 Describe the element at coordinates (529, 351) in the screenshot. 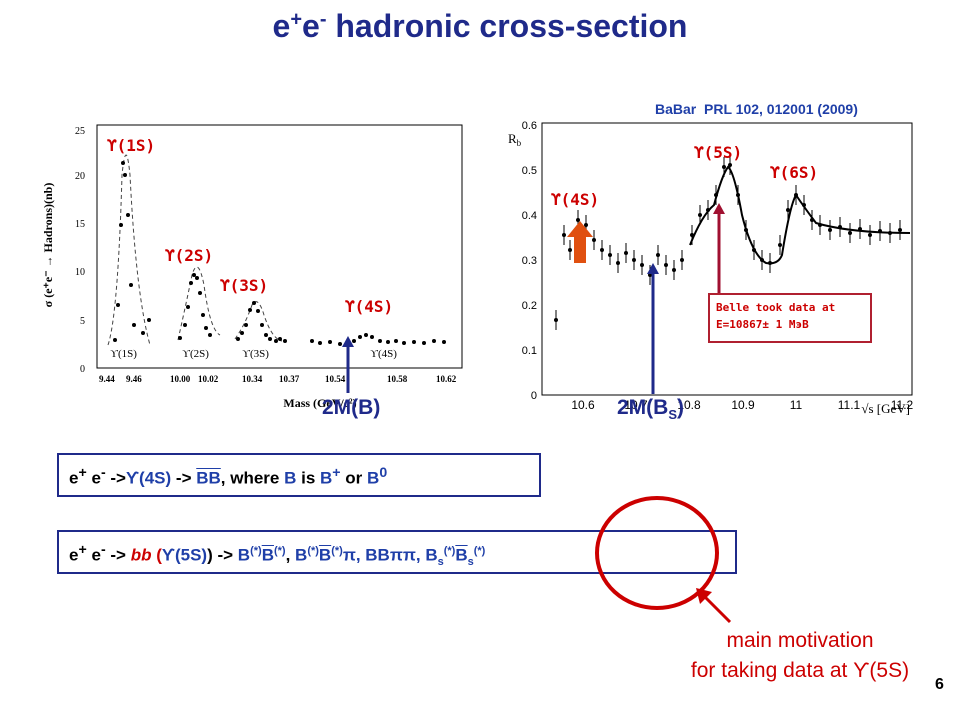

I see `right-ytick: 0.1` at that location.